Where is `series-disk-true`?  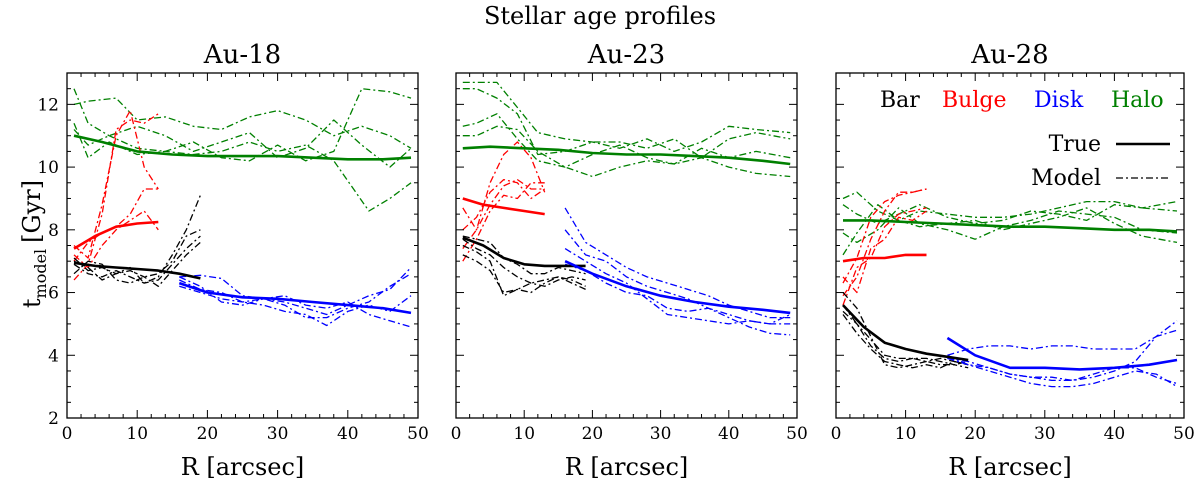
series-disk-true is located at coordinates (295, 298).